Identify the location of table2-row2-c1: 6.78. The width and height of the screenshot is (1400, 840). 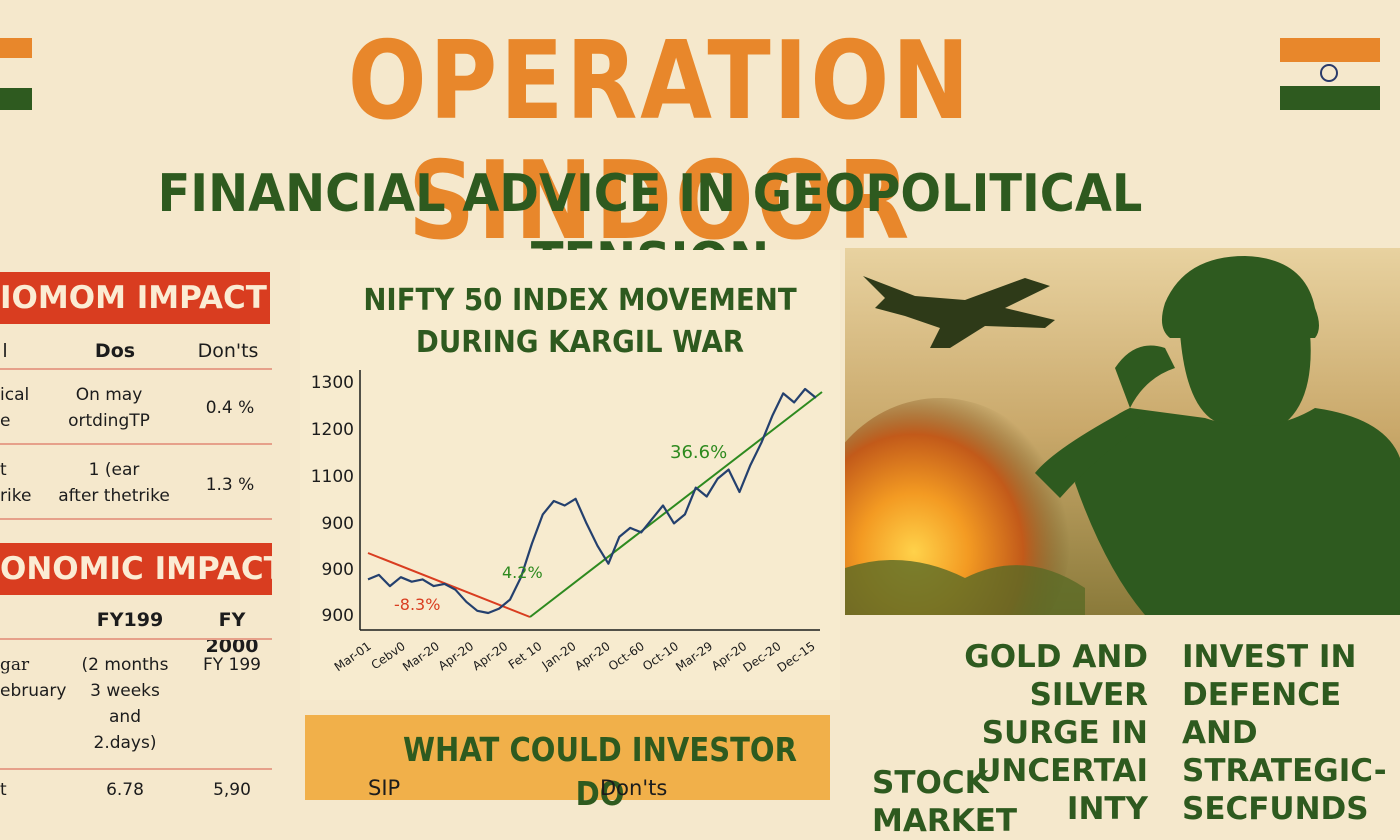
(125, 790).